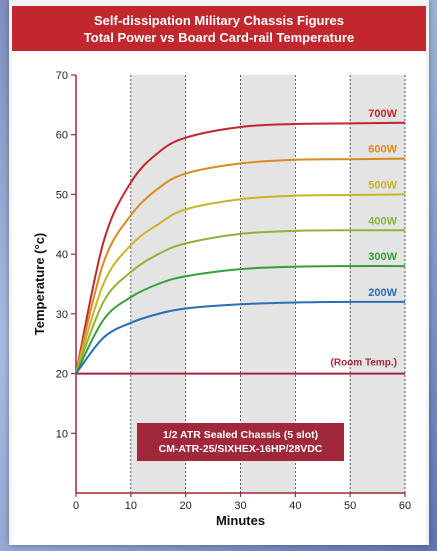  I want to click on y-tick-label: 40, so click(62, 255).